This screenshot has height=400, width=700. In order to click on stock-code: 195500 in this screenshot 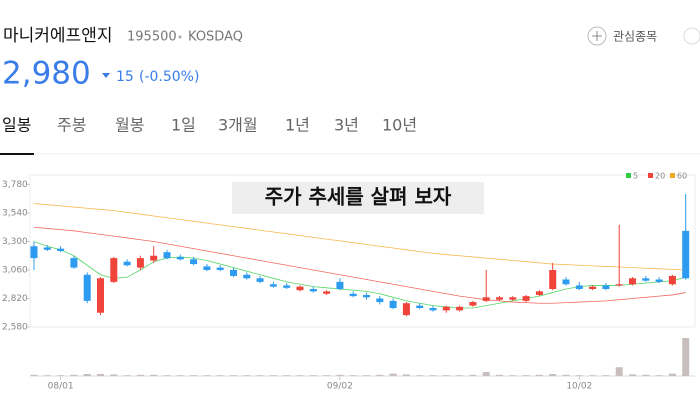, I will do `click(152, 37)`.